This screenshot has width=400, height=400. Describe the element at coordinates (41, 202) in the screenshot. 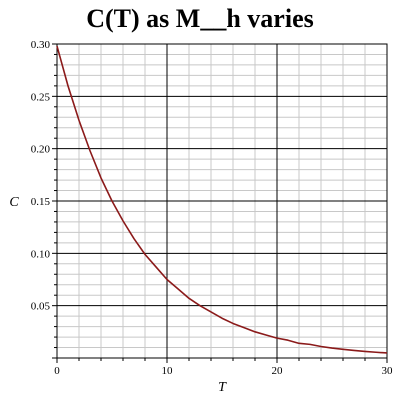

I see `y-tick-label: 0.15` at that location.